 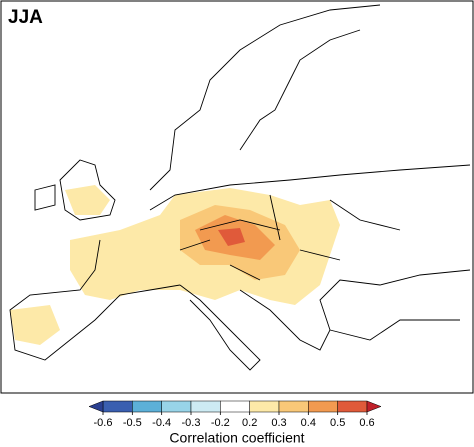 What do you see at coordinates (25, 17) in the screenshot?
I see `map-title: JJA` at bounding box center [25, 17].